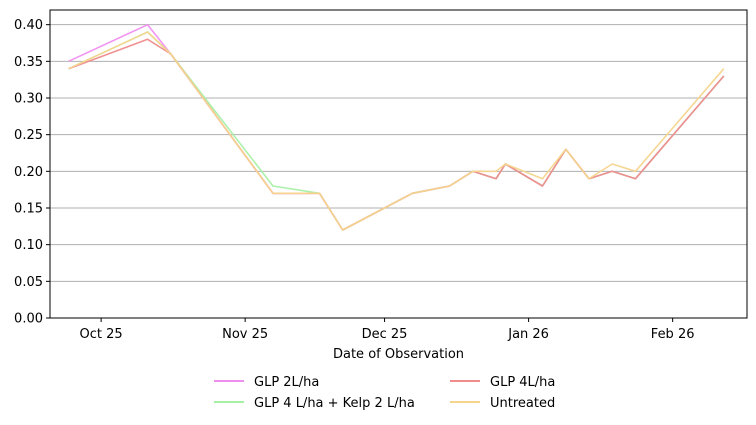 The width and height of the screenshot is (756, 425). I want to click on legend-label: Untreated, so click(522, 403).